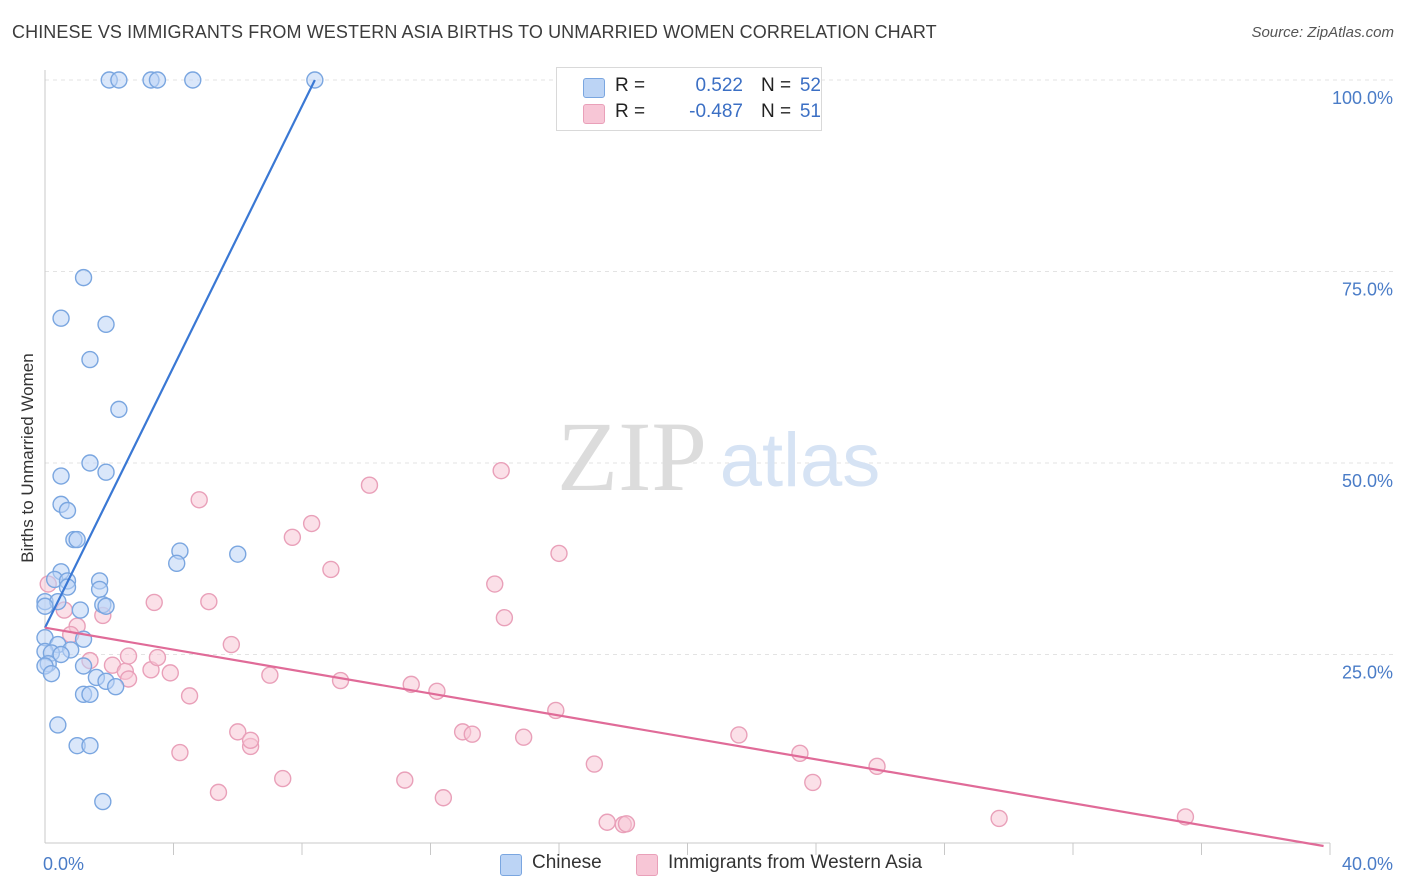  What do you see at coordinates (689, 99) in the screenshot?
I see `correlation-stats-box: R = 0.522 N = 52 R = -0.487 N = 51` at bounding box center [689, 99].